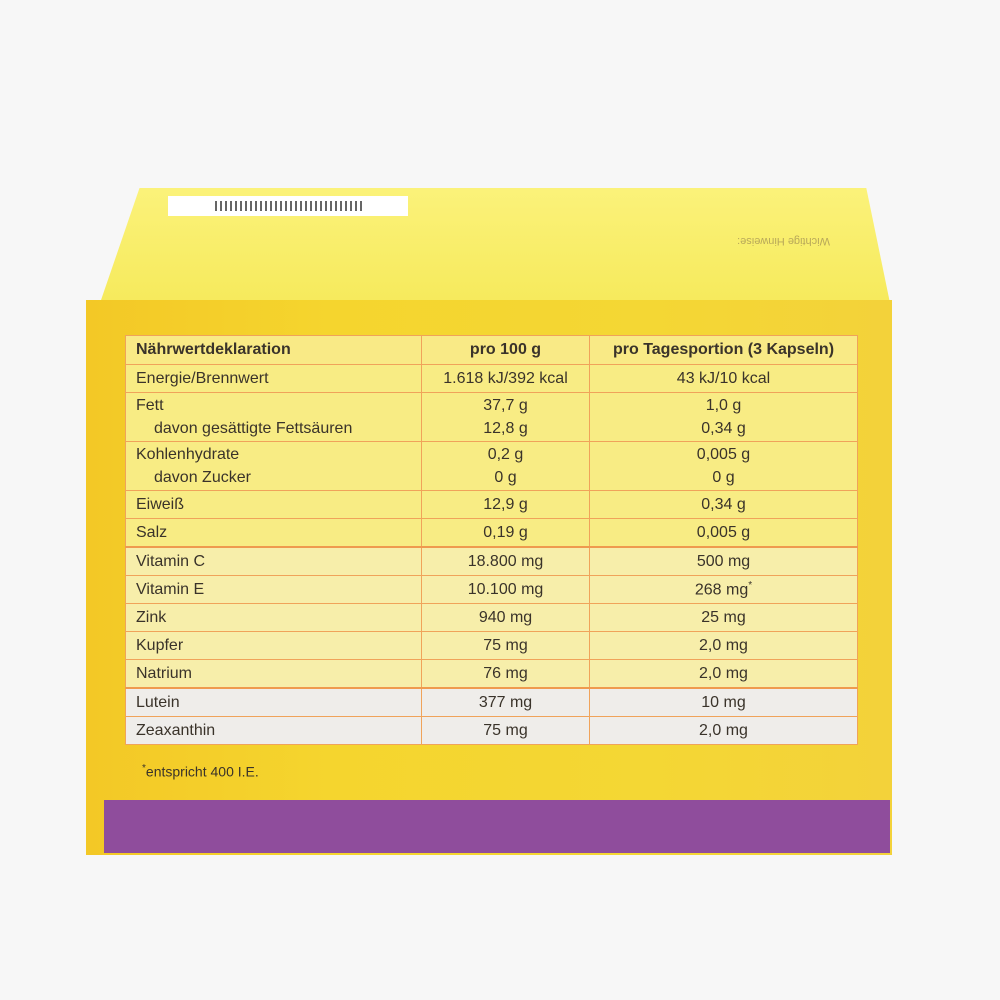 Image resolution: width=1000 pixels, height=1000 pixels. What do you see at coordinates (723, 428) in the screenshot?
I see `value-per-day-sub: 0,34 g` at bounding box center [723, 428].